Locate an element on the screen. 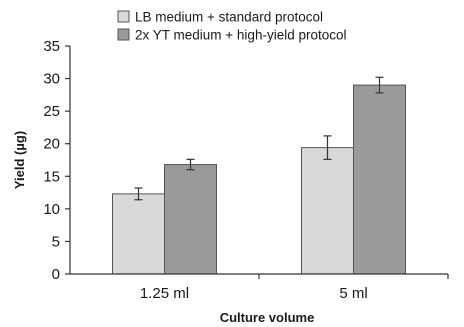  y-tick-label: 20 is located at coordinates (51, 144).